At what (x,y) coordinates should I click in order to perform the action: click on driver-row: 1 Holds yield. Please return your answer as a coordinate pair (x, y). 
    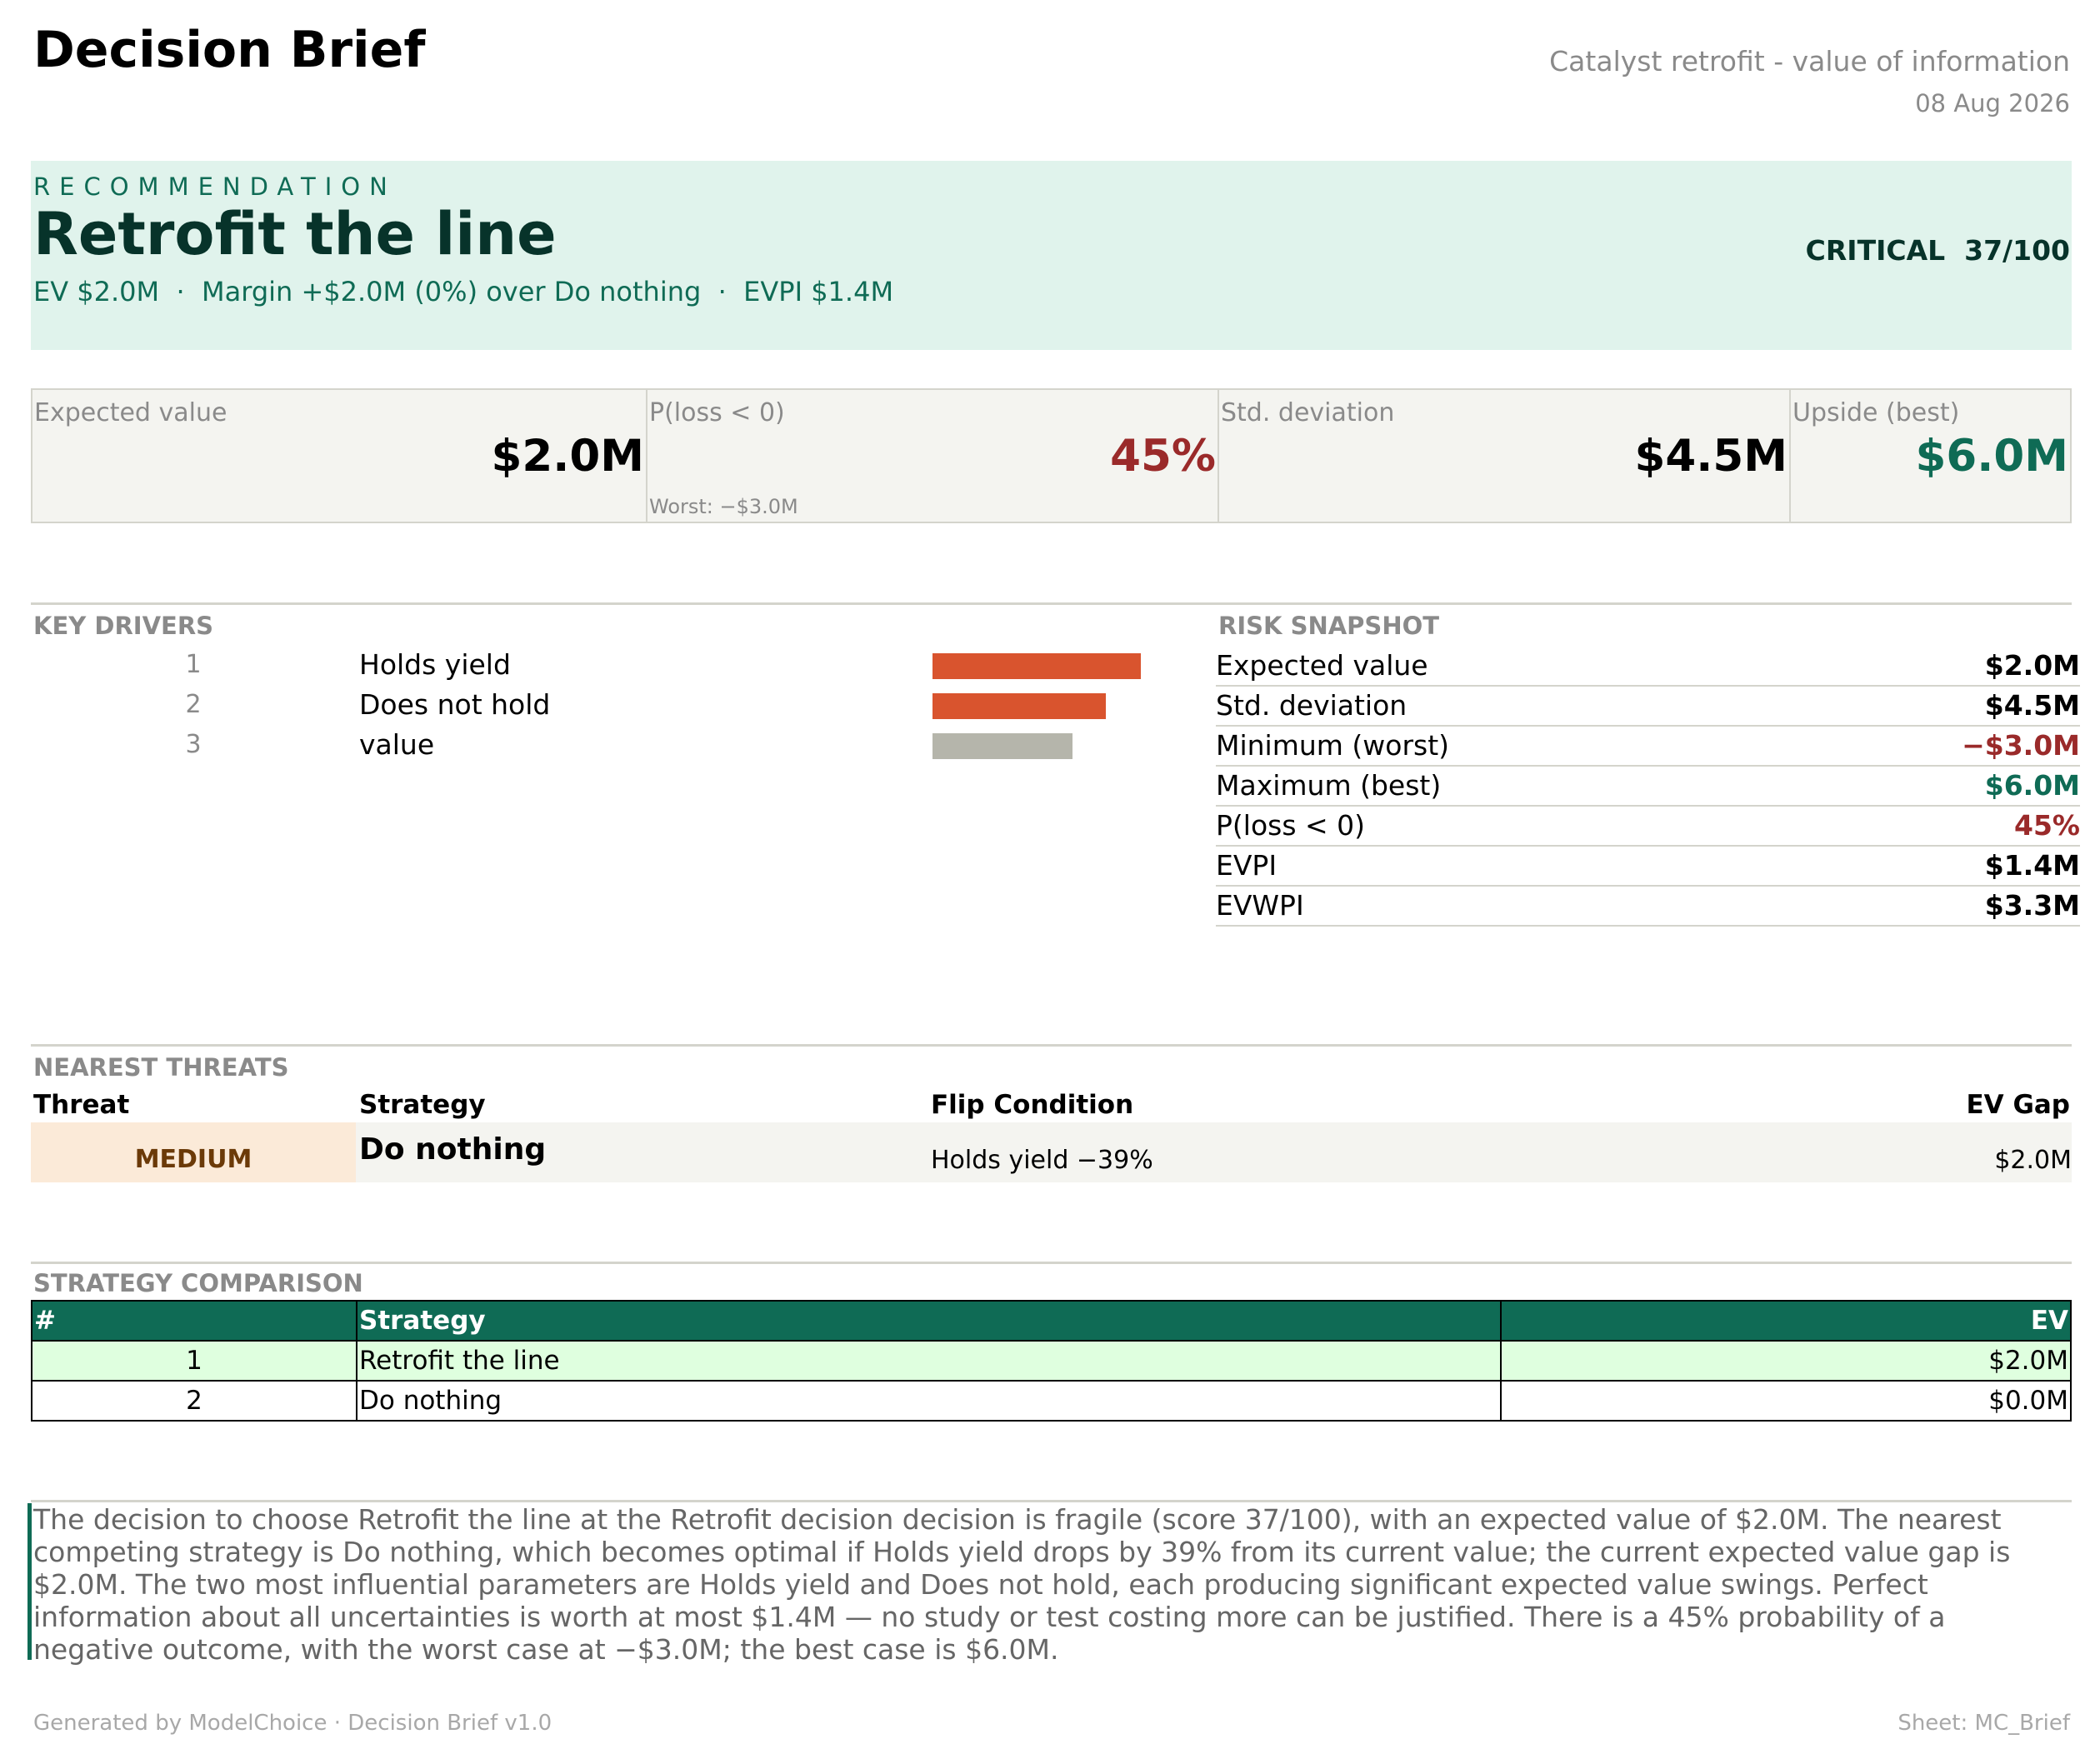
    Looking at the image, I should click on (606, 665).